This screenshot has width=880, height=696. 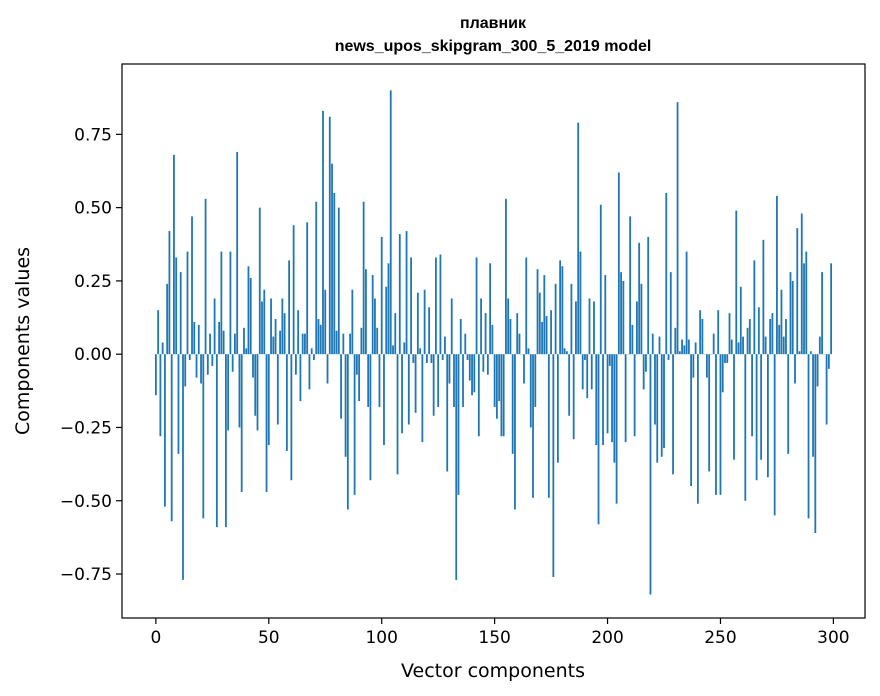 I want to click on y-tick-label: −0.50, so click(x=86, y=502).